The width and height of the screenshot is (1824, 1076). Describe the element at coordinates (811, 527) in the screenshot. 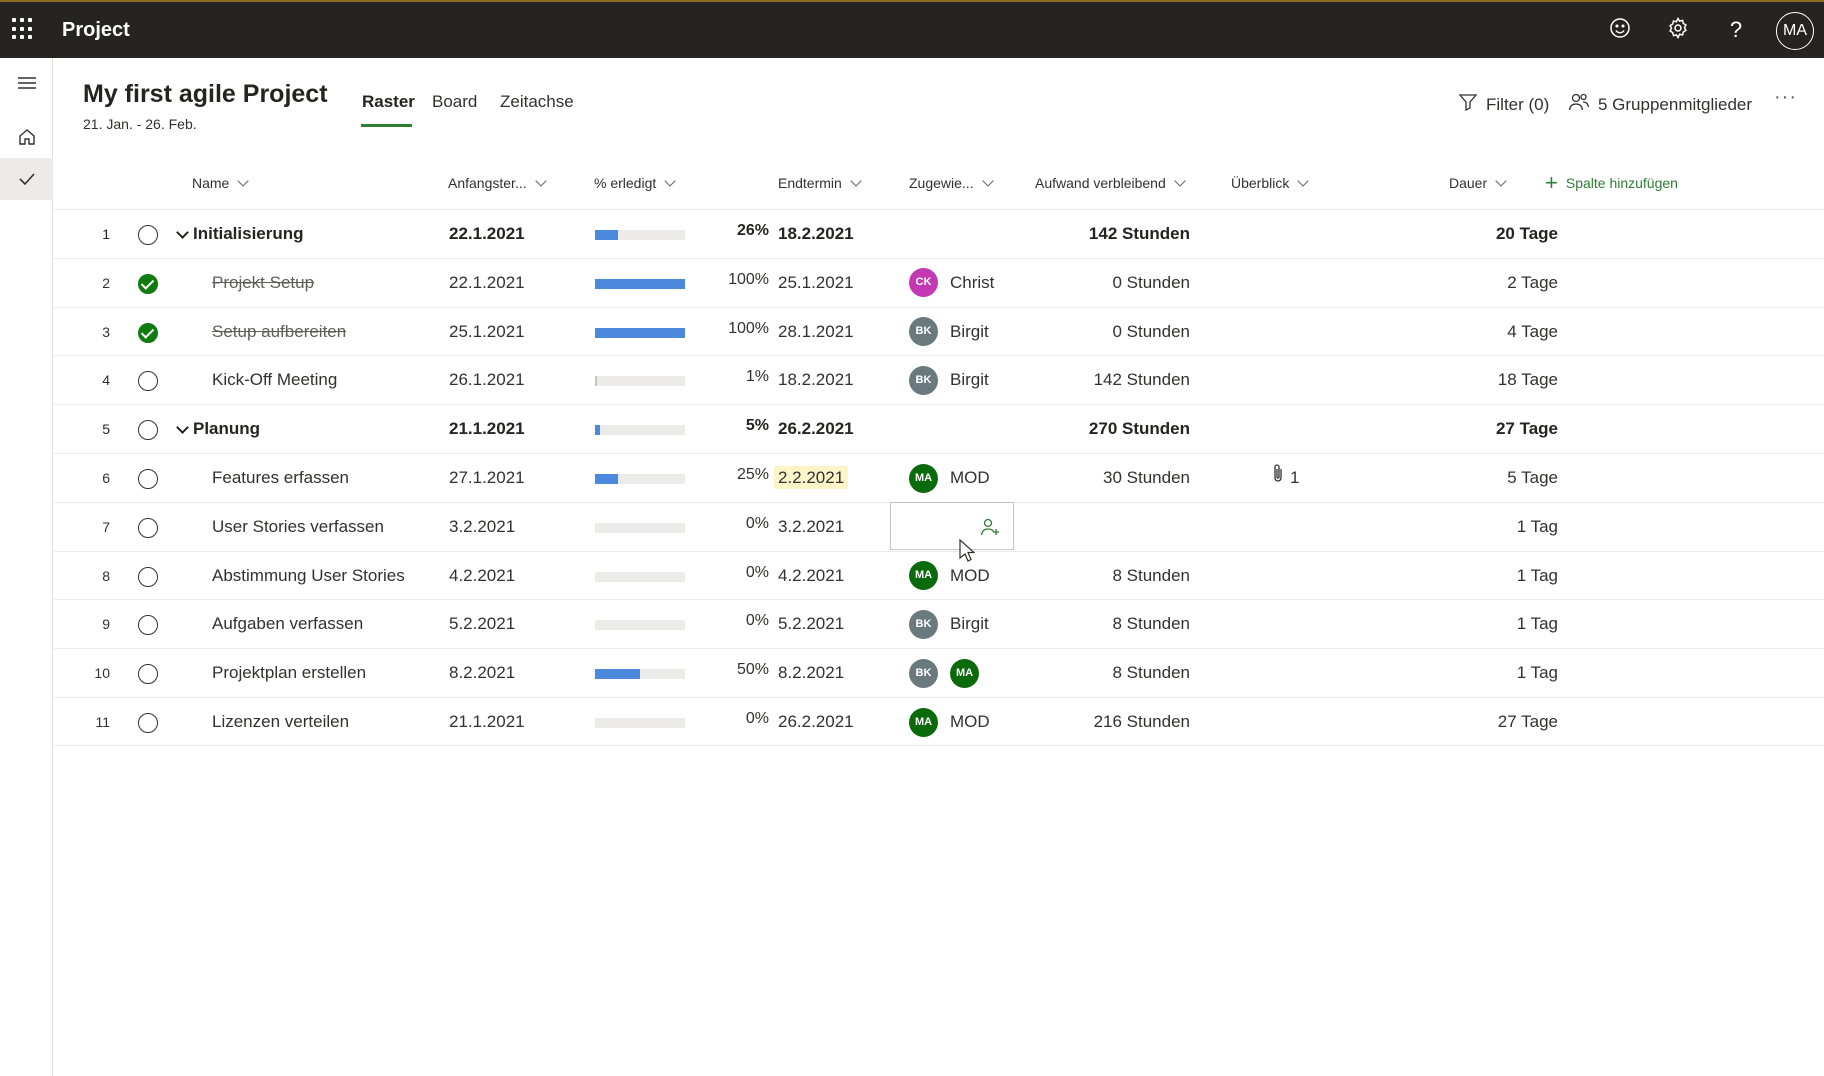

I see `end-date: 3.2.2021` at that location.